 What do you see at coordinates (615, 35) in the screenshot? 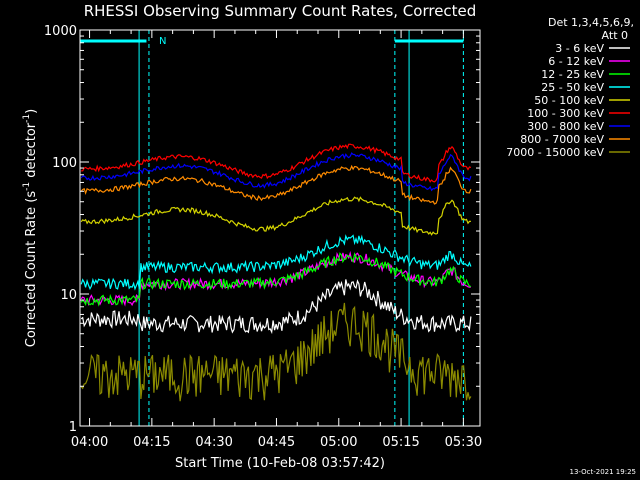
I see `legend-header-2: Att 0` at bounding box center [615, 35].